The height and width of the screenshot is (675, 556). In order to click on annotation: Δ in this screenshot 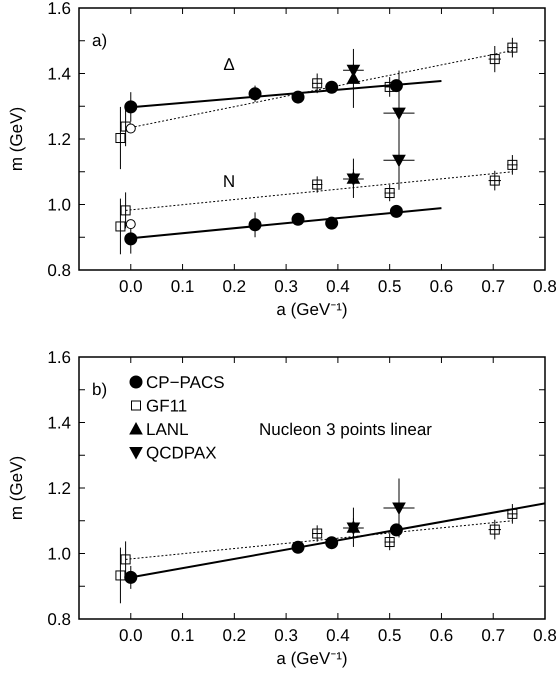, I will do `click(229, 64)`.